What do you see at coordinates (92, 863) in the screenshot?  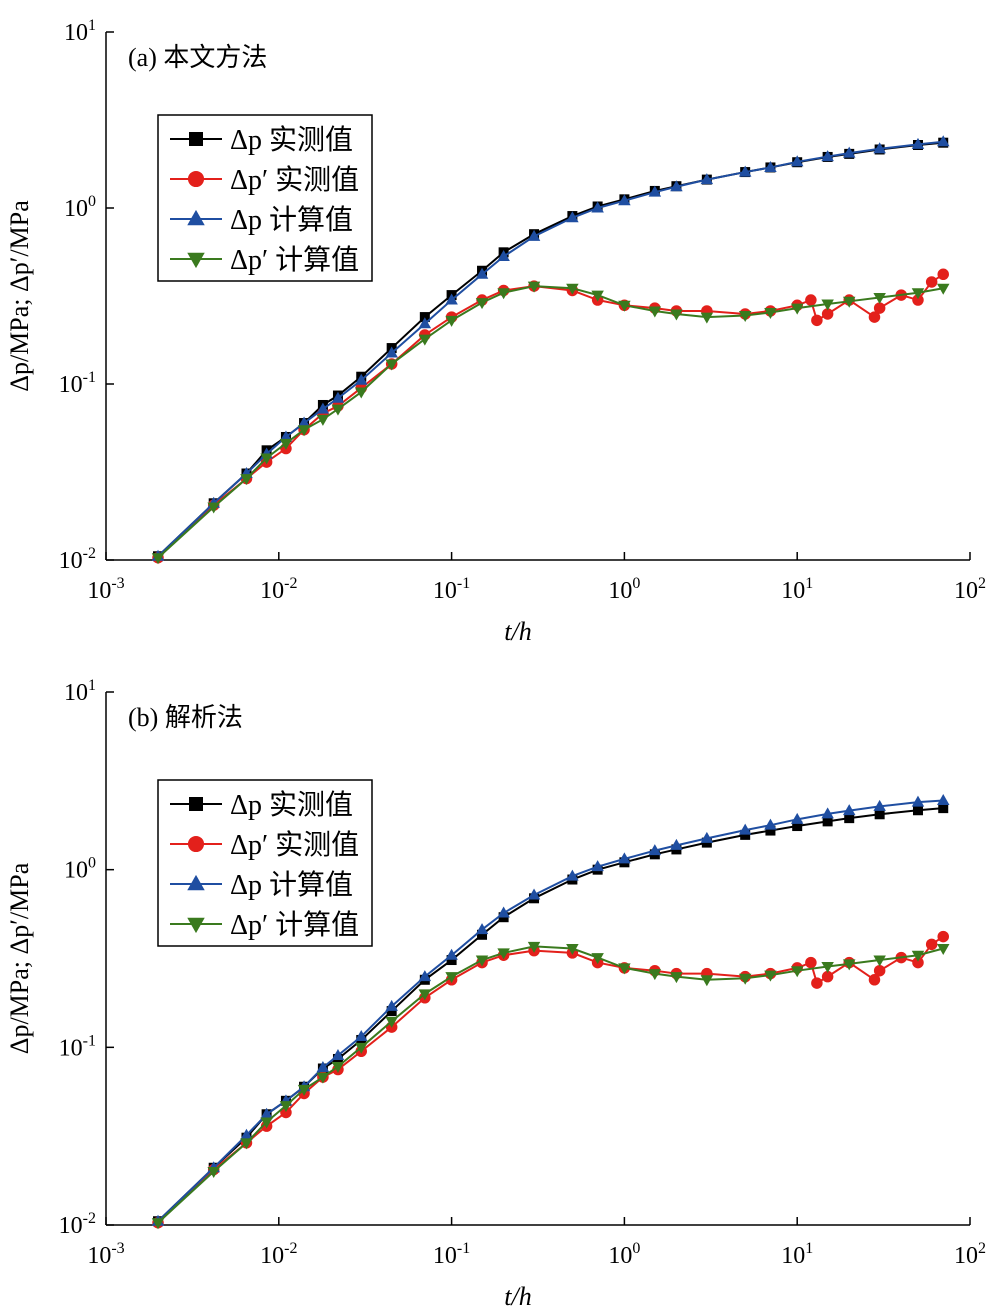 I see `y-tick-exponent: 0` at bounding box center [92, 863].